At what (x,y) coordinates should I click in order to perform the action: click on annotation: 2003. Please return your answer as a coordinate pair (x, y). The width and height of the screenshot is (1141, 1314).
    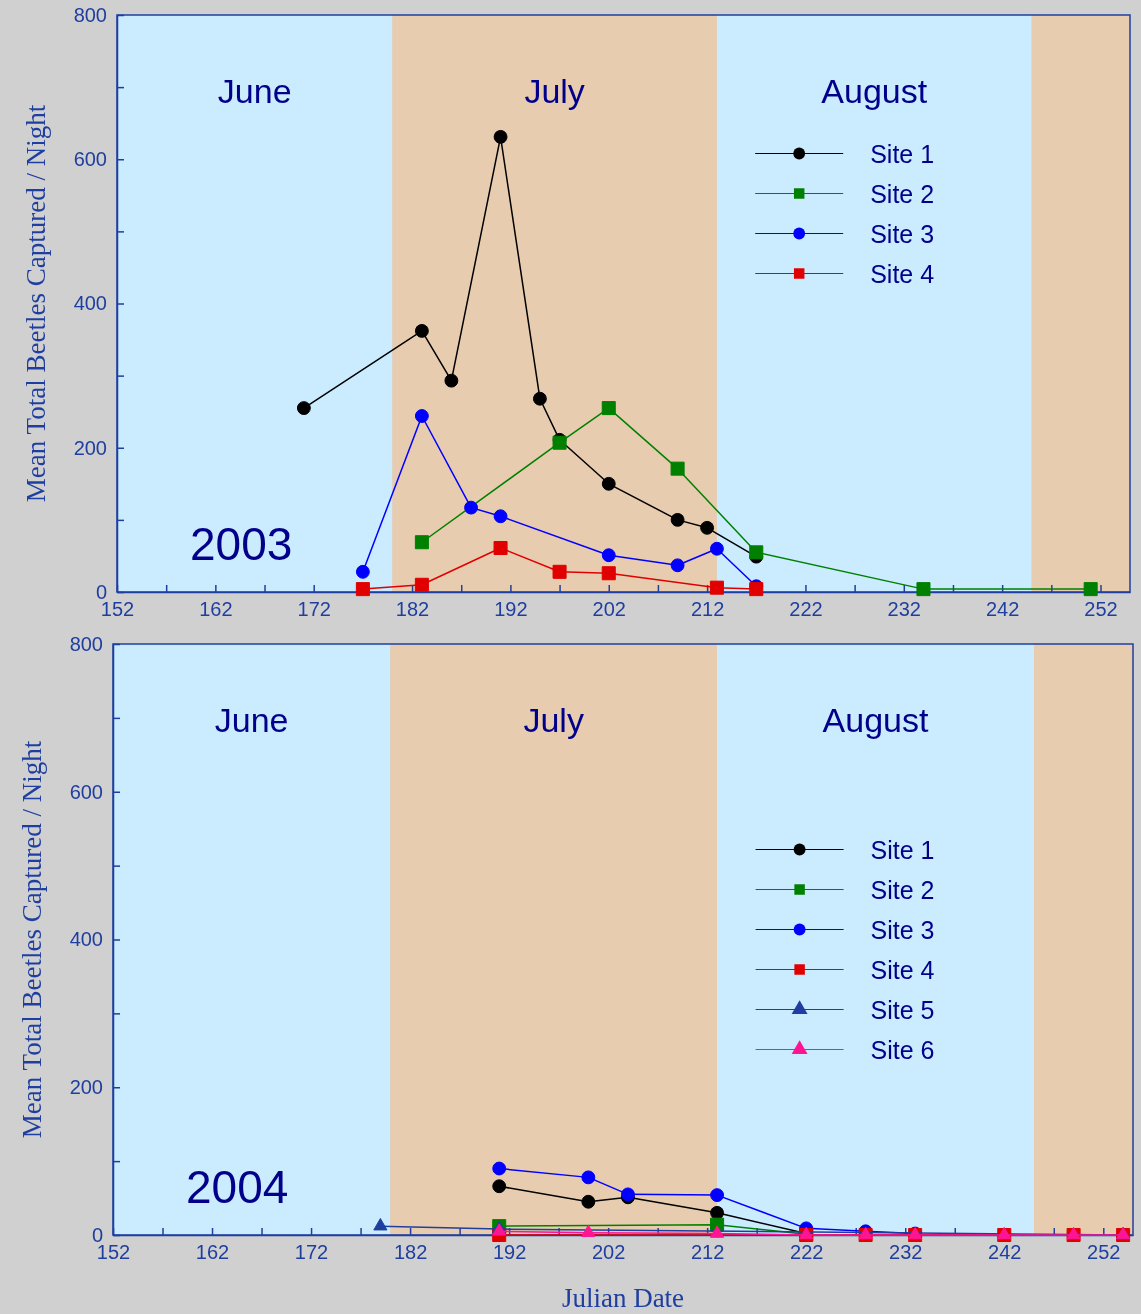
    Looking at the image, I should click on (241, 544).